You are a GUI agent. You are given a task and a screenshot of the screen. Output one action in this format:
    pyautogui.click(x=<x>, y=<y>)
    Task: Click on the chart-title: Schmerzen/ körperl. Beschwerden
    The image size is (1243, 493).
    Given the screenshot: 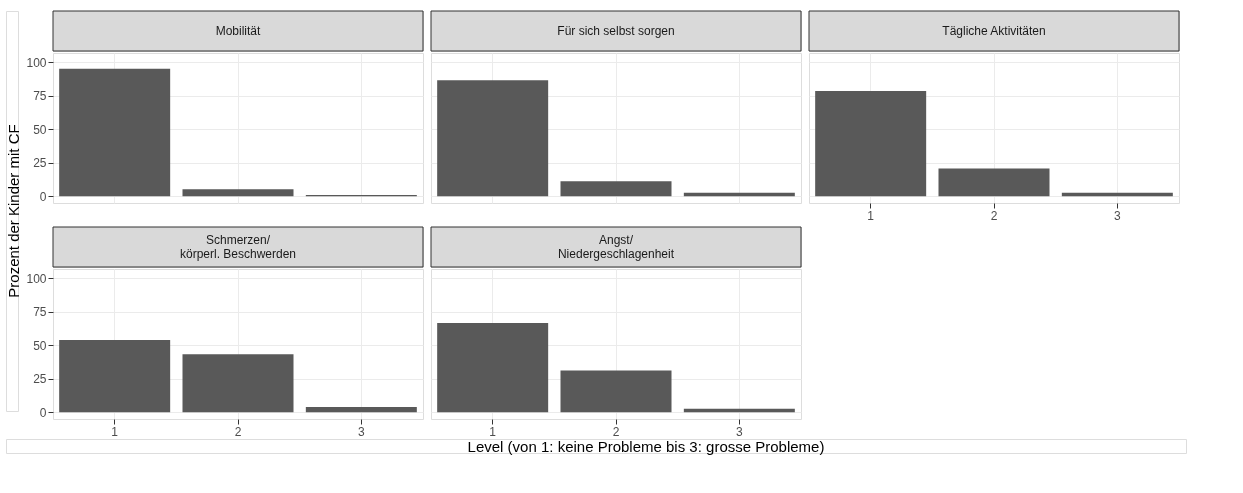 What is the action you would take?
    pyautogui.click(x=238, y=247)
    